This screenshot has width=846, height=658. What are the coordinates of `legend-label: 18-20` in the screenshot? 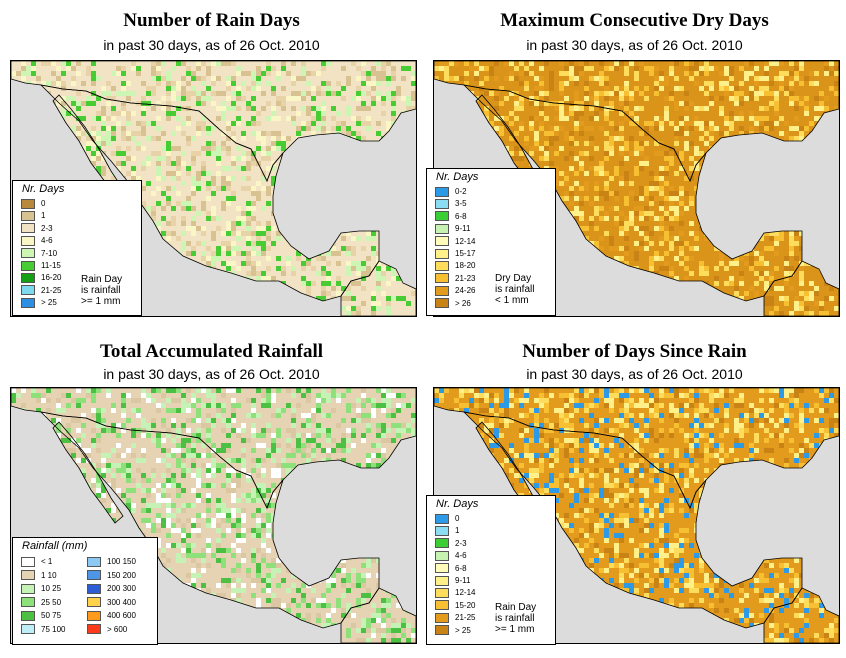 It's located at (465, 266).